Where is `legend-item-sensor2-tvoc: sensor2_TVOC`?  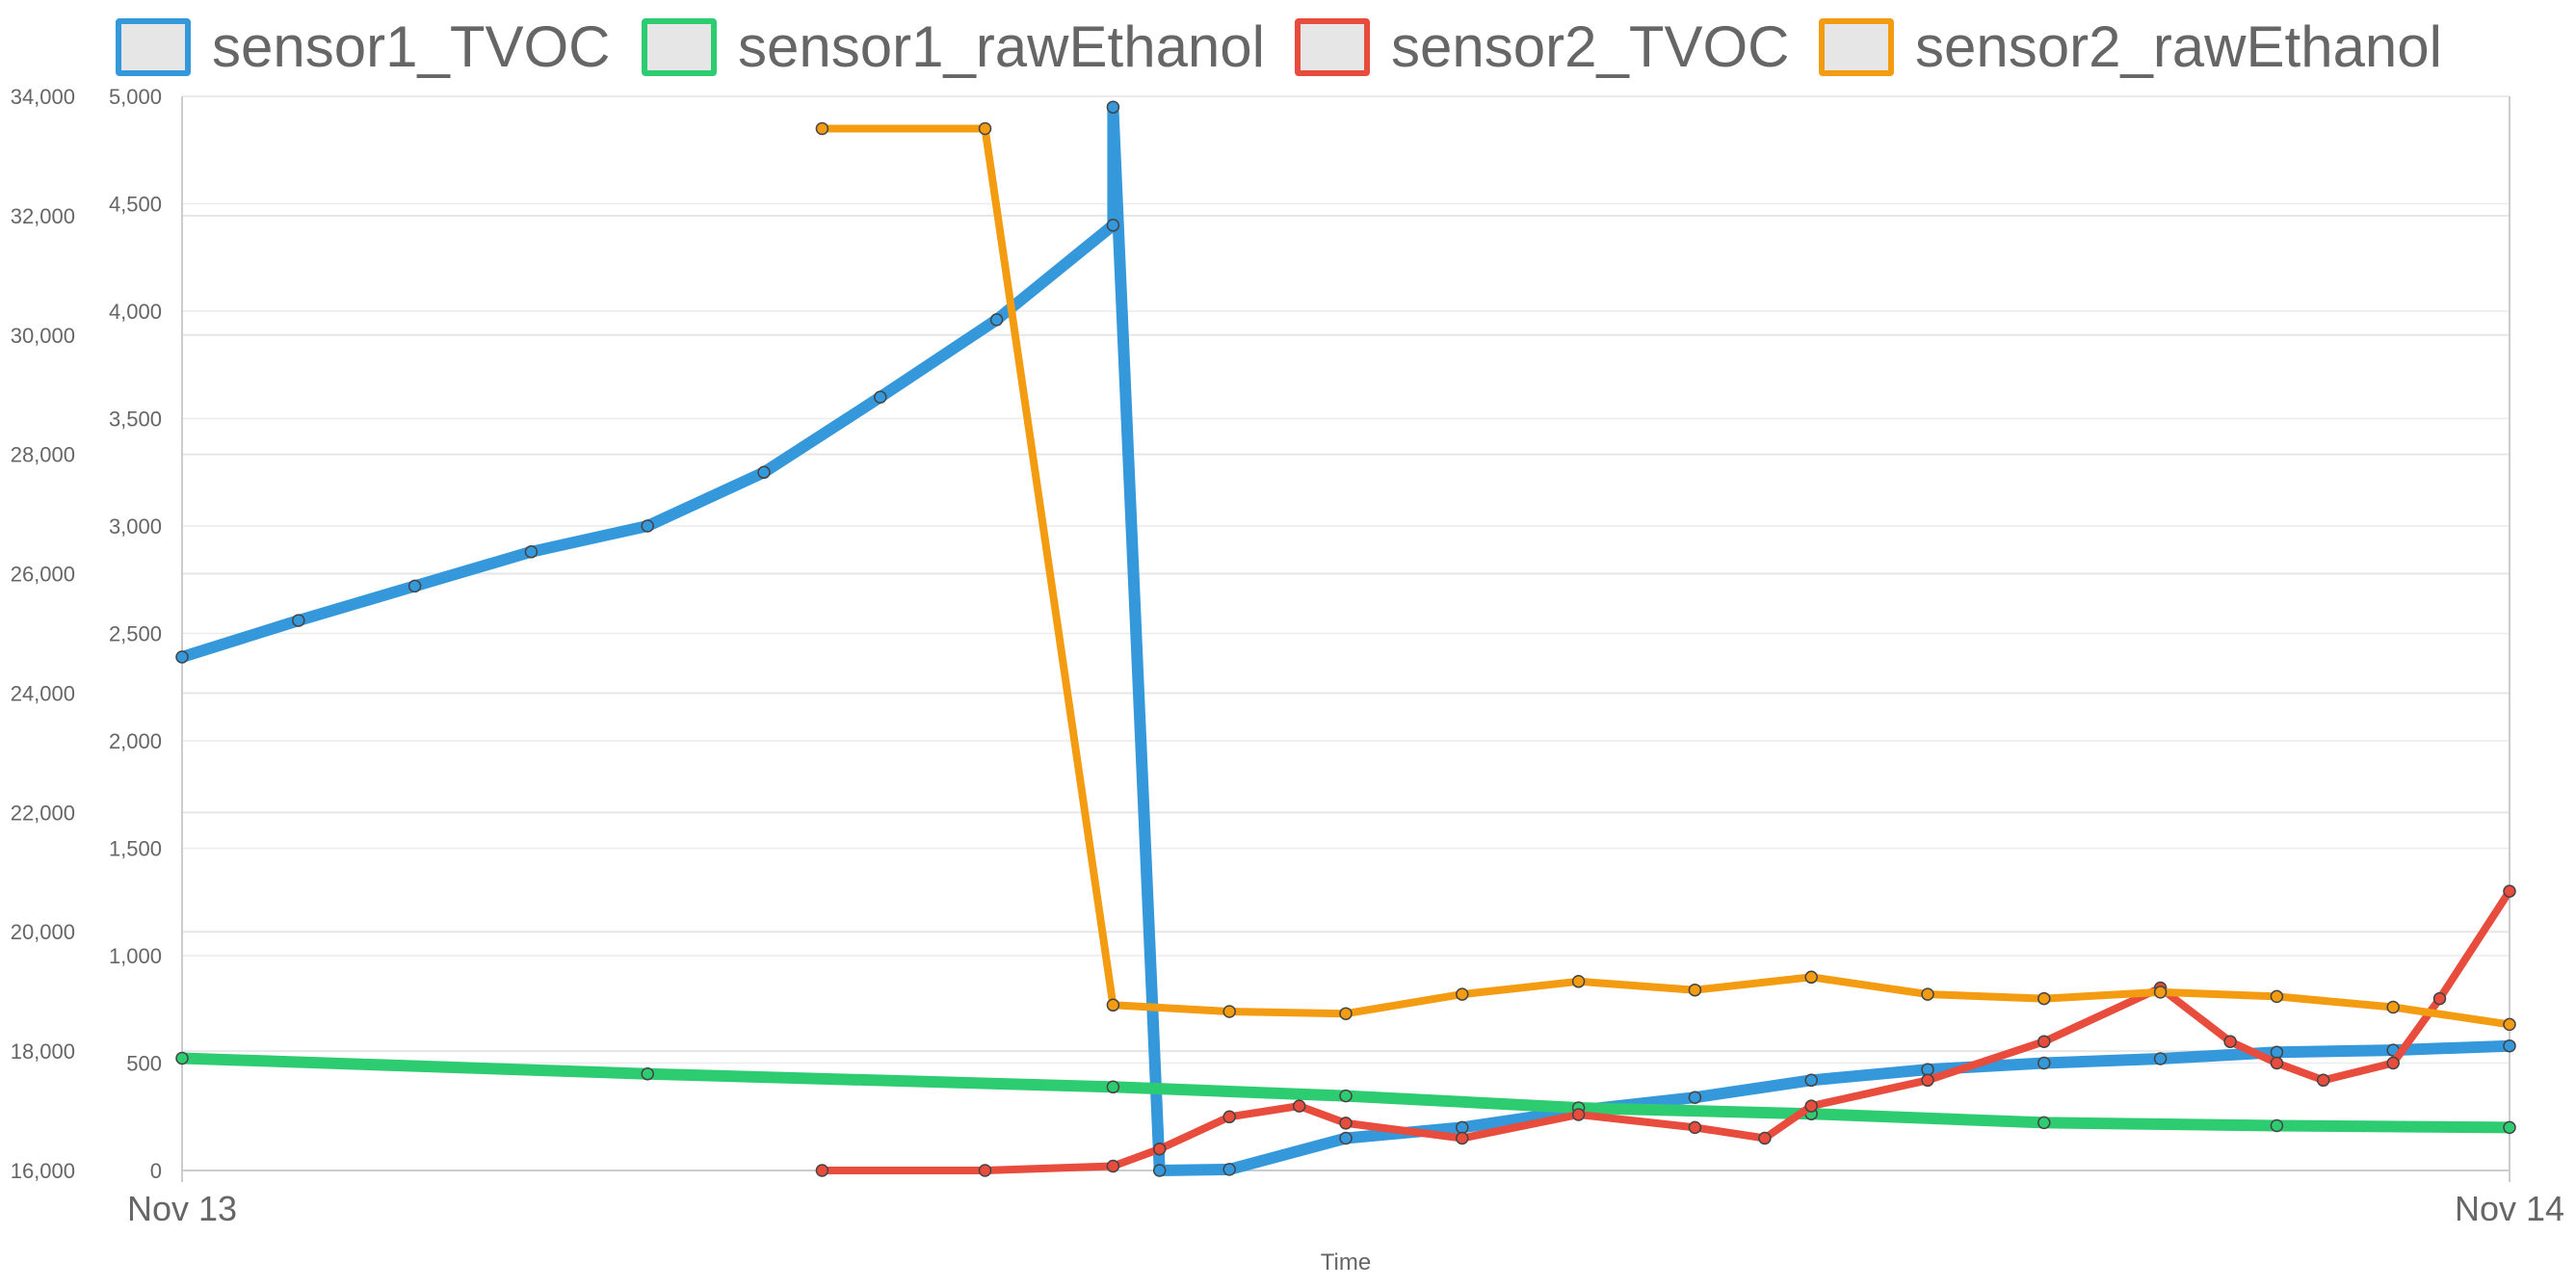 legend-item-sensor2-tvoc: sensor2_TVOC is located at coordinates (1543, 47).